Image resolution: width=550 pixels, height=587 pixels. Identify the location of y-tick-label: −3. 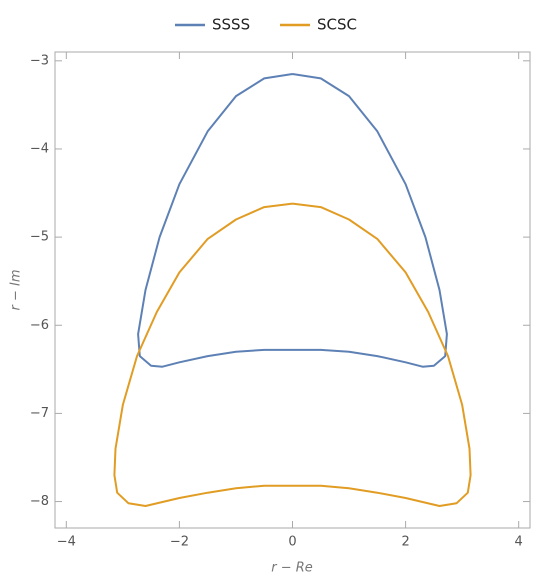
(39, 60).